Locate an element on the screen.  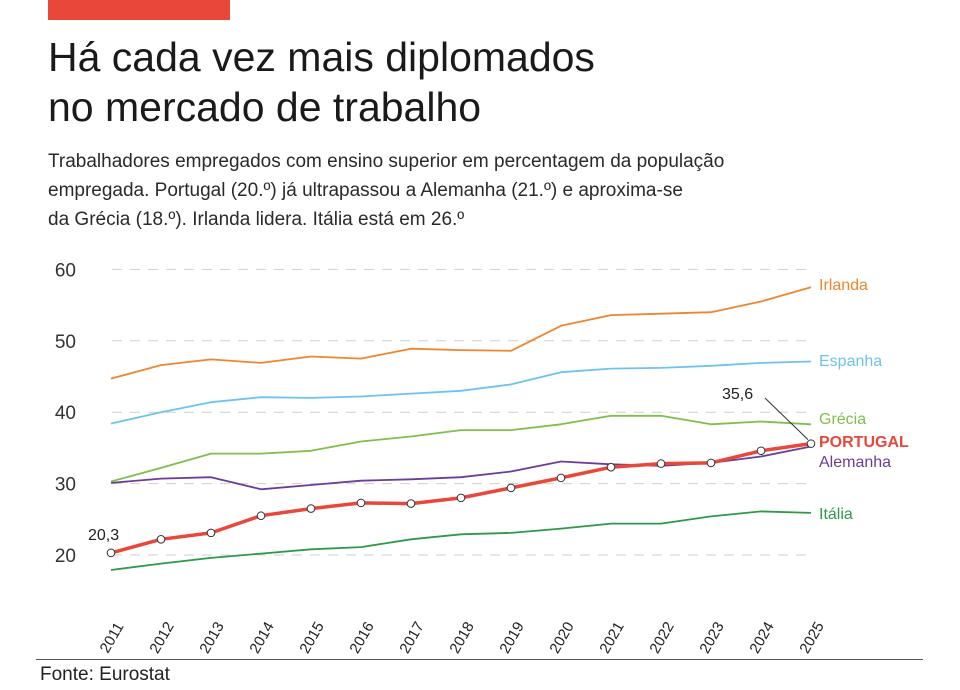
x-tick-label: 2021 is located at coordinates (611, 637).